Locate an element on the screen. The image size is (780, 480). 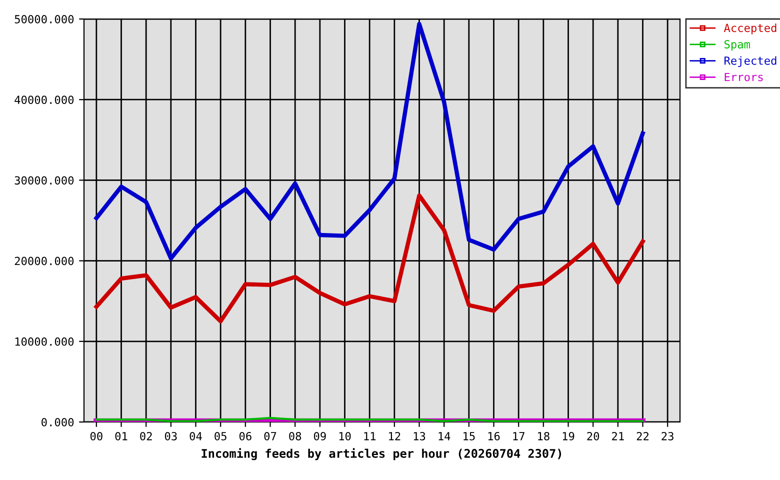
legend-label: Rejected is located at coordinates (750, 61).